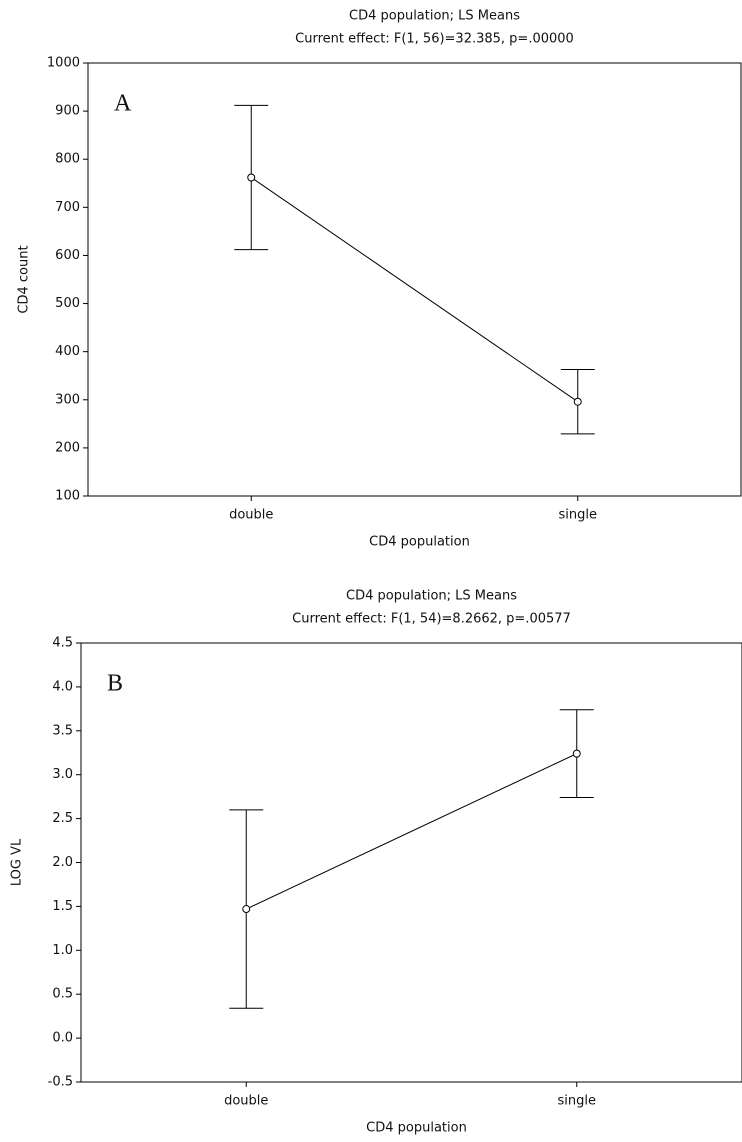 This screenshot has height=1142, width=742. Describe the element at coordinates (115, 684) in the screenshot. I see `annotation: B` at that location.